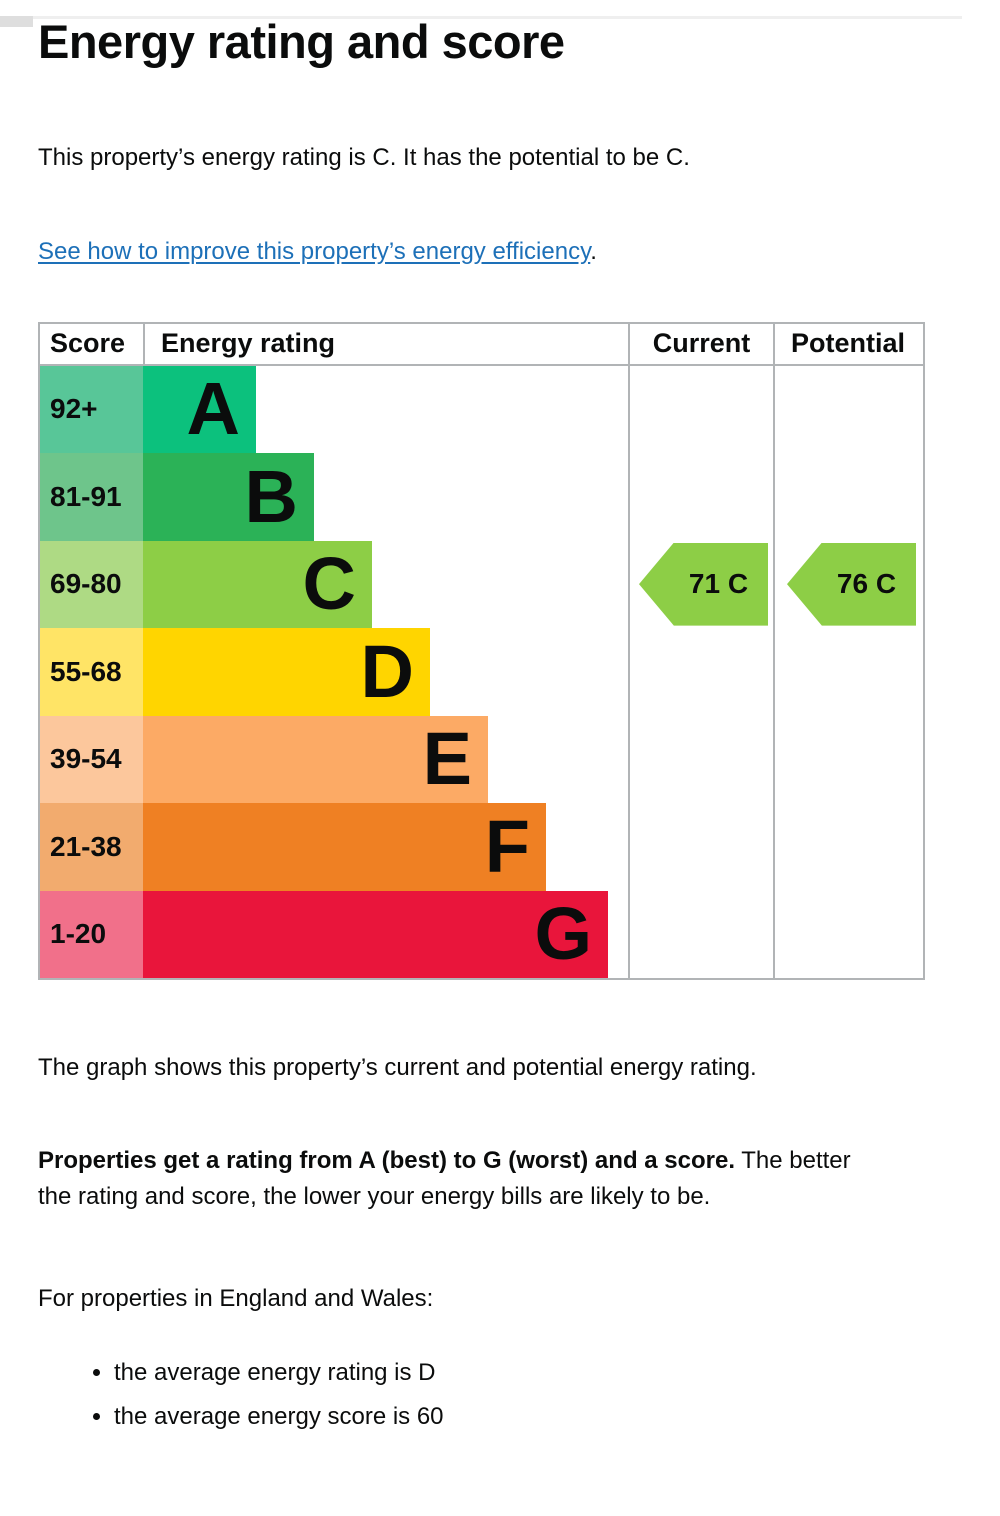  I want to click on band-bar-b: B, so click(228, 497).